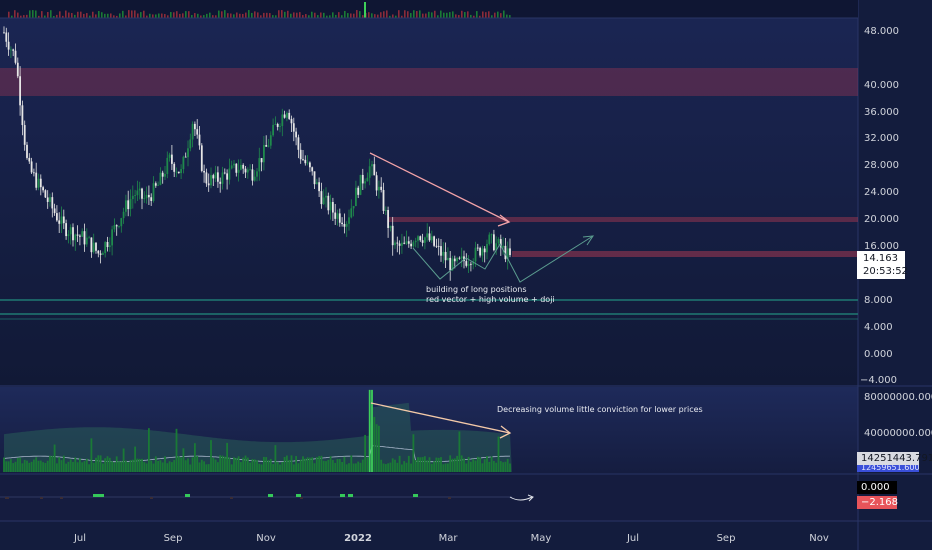 The height and width of the screenshot is (550, 932). Describe the element at coordinates (521, 498) in the screenshot. I see `oscillator-curve-arrow` at that location.